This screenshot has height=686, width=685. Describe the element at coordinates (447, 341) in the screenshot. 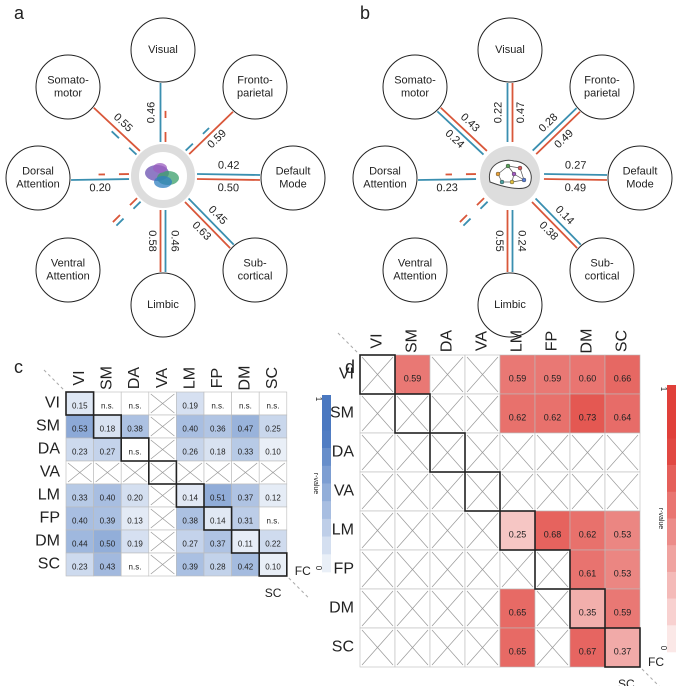

I see `col-label: DA` at that location.